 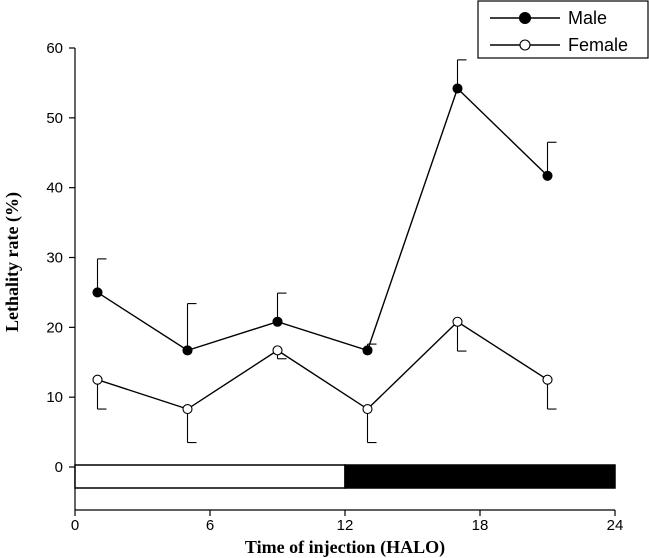 I want to click on legend: Male Female, so click(x=563, y=29).